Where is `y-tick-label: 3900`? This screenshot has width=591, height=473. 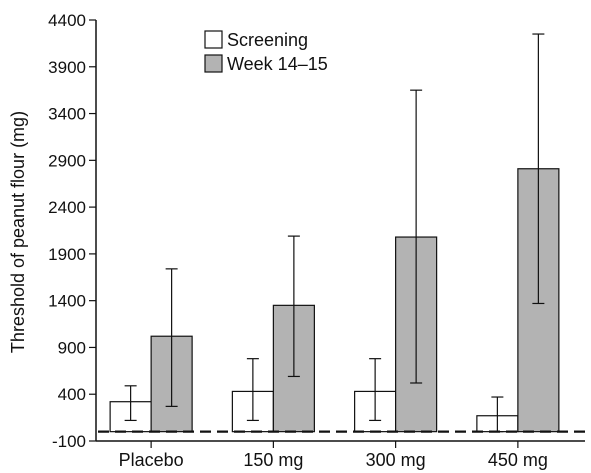 y-tick-label: 3900 is located at coordinates (67, 67).